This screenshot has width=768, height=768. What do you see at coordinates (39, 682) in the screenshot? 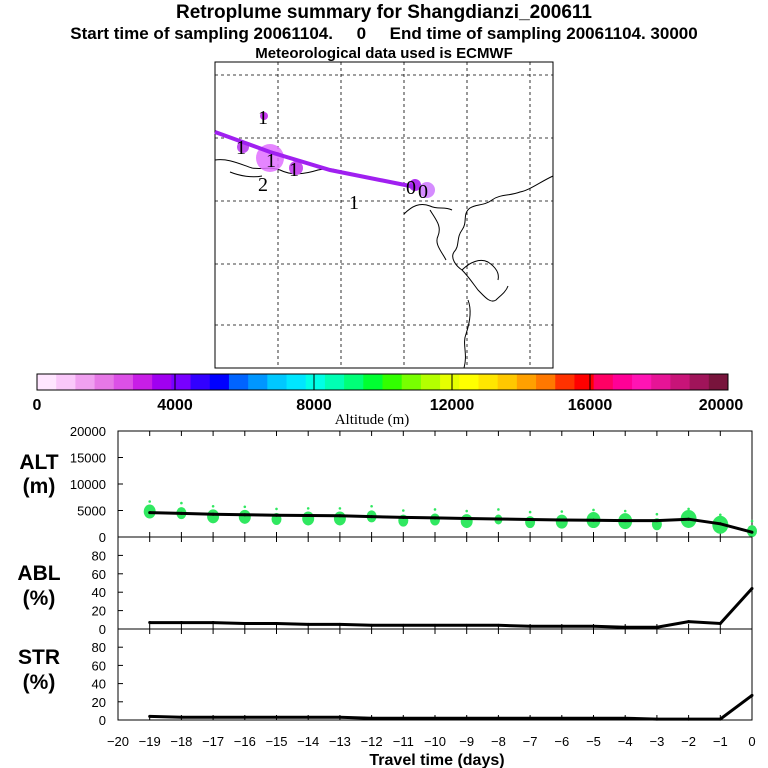
I see `y-axis-label: (%)` at bounding box center [39, 682].